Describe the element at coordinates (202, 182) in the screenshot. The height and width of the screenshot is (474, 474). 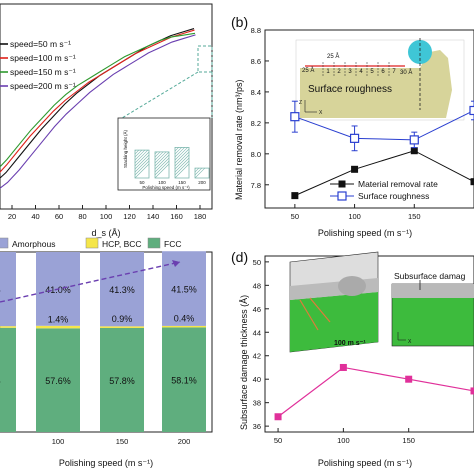
I see `inset-xtick-label: 200` at that location.